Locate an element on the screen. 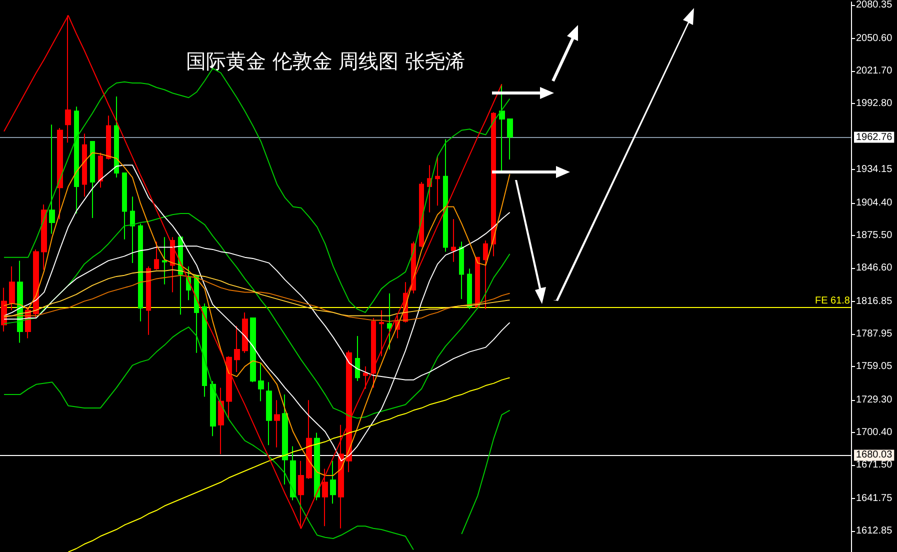  text: 国际黄金 伦敦金 周线图 张尧浠 is located at coordinates (326, 61).